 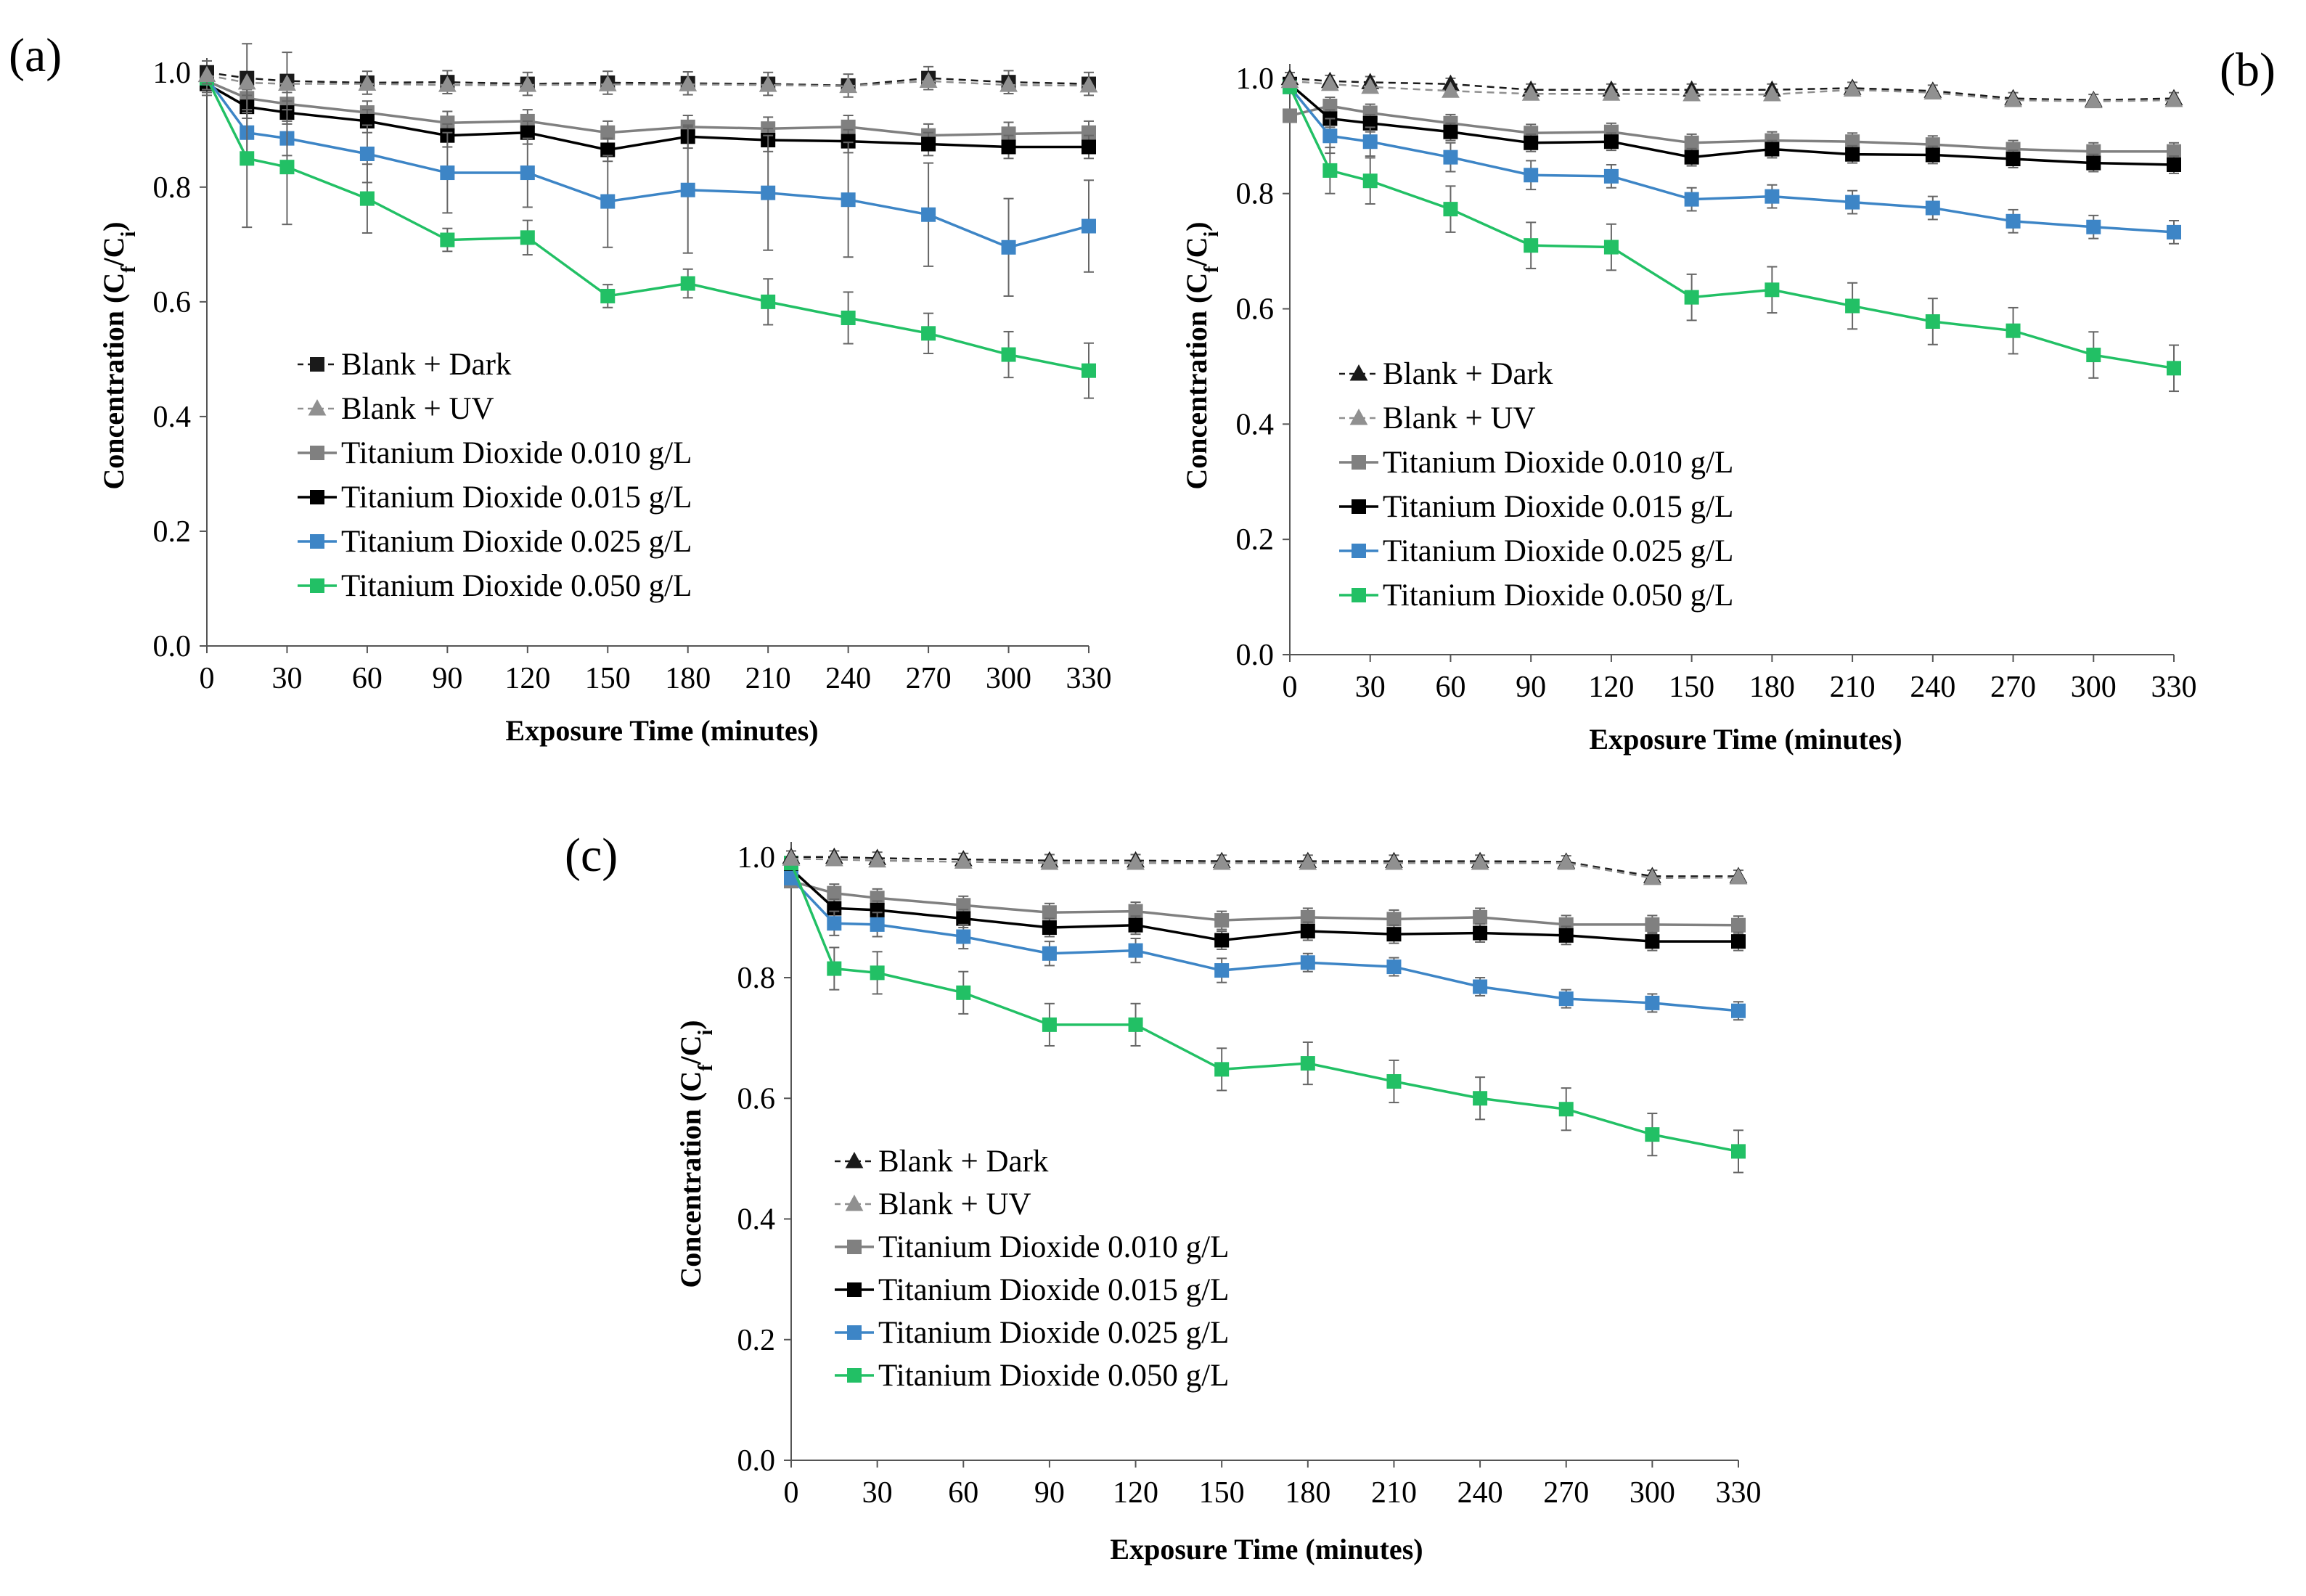 What do you see at coordinates (172, 73) in the screenshot?
I see `y-tick-label: 1.0` at bounding box center [172, 73].